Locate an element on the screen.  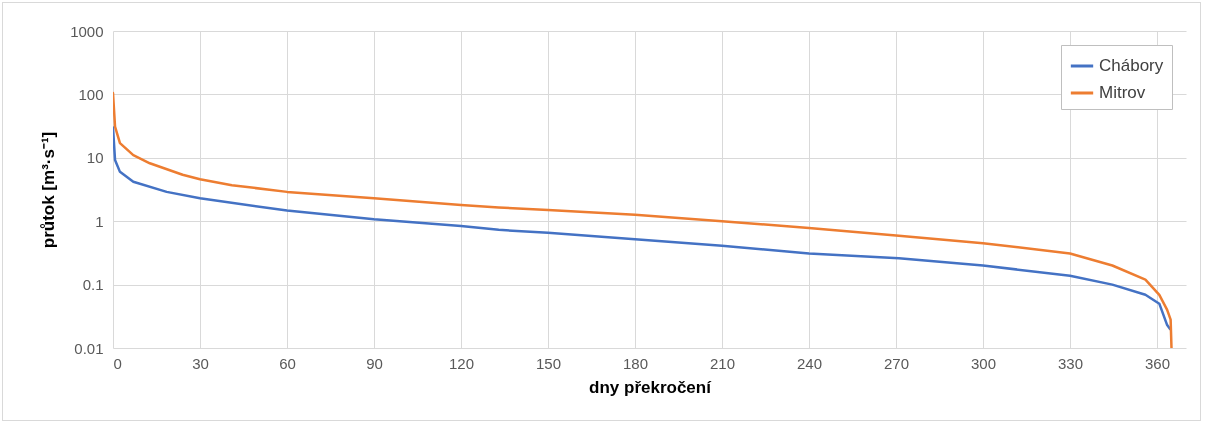
x-tick-label: 270 is located at coordinates (896, 363).